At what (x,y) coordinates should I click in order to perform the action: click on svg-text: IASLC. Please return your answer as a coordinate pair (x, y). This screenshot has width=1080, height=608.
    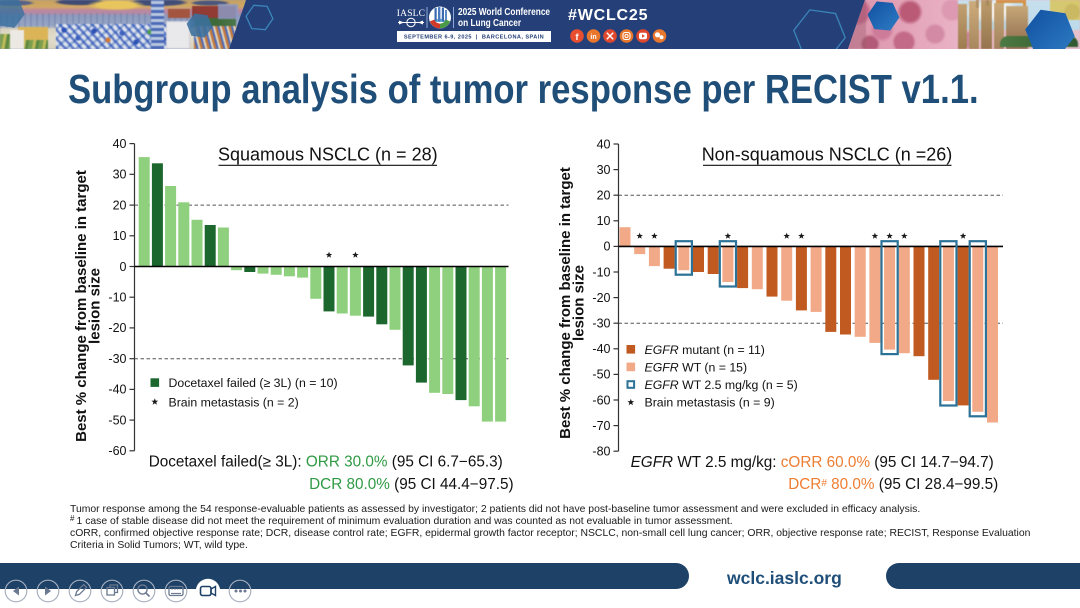
    Looking at the image, I should click on (411, 14).